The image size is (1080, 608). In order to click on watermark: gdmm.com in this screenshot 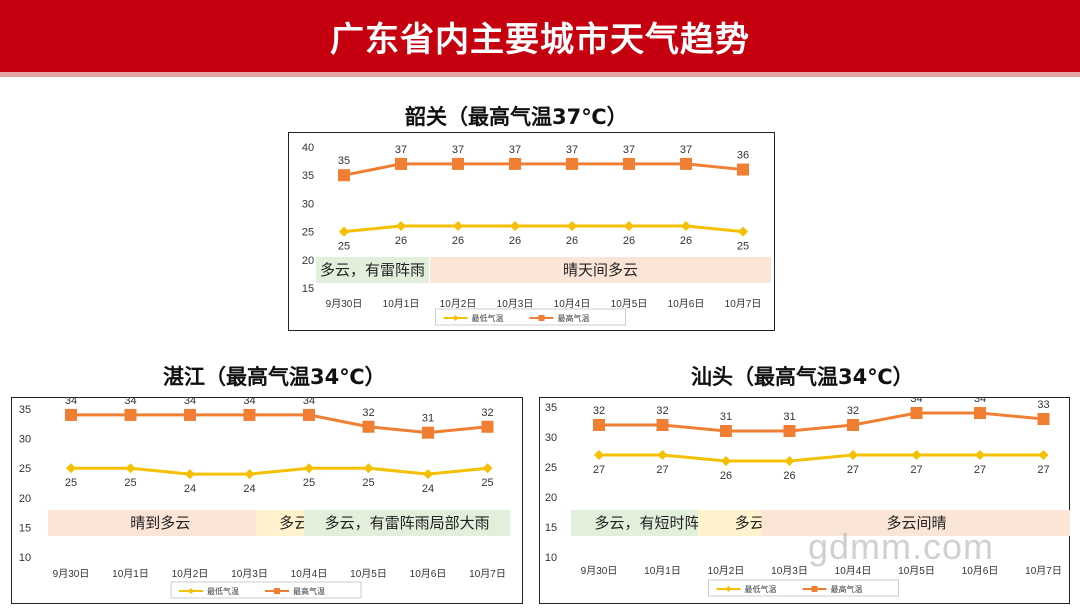, I will do `click(901, 546)`.